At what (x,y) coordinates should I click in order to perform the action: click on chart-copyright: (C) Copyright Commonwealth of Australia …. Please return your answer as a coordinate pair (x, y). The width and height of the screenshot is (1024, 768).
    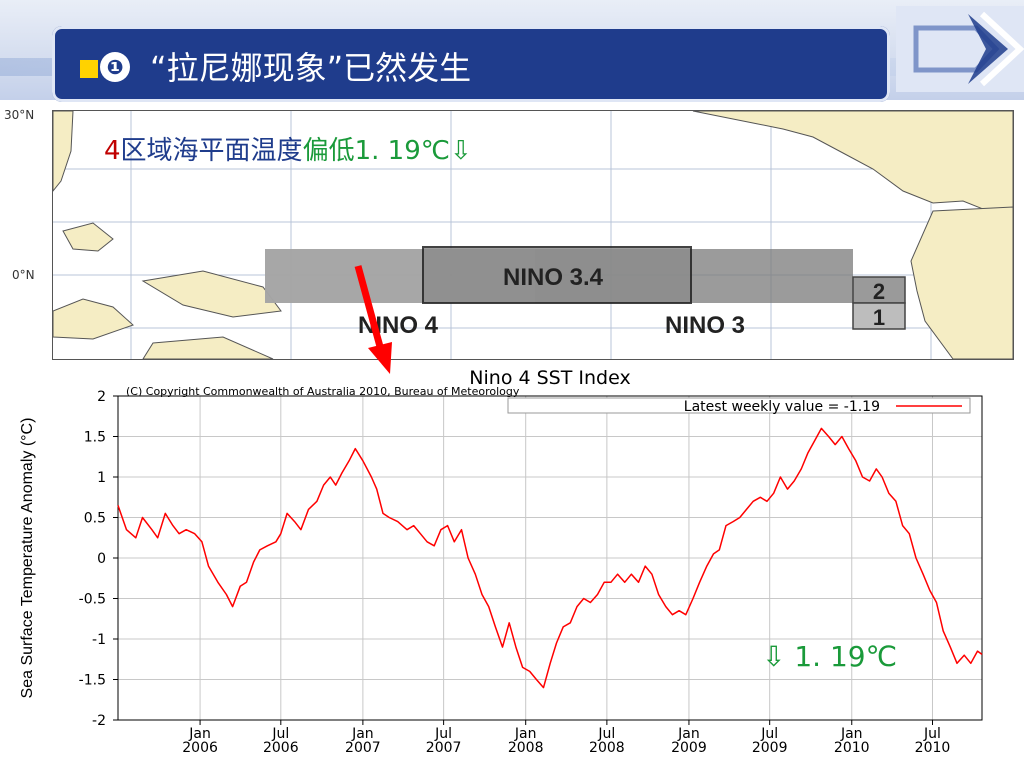
    Looking at the image, I should click on (323, 391).